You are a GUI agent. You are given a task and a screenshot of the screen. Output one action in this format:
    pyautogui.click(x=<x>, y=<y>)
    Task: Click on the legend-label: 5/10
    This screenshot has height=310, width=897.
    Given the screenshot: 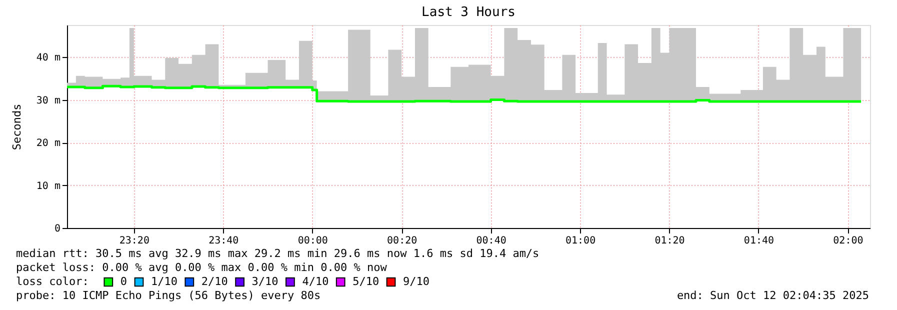 What is the action you would take?
    pyautogui.click(x=366, y=281)
    